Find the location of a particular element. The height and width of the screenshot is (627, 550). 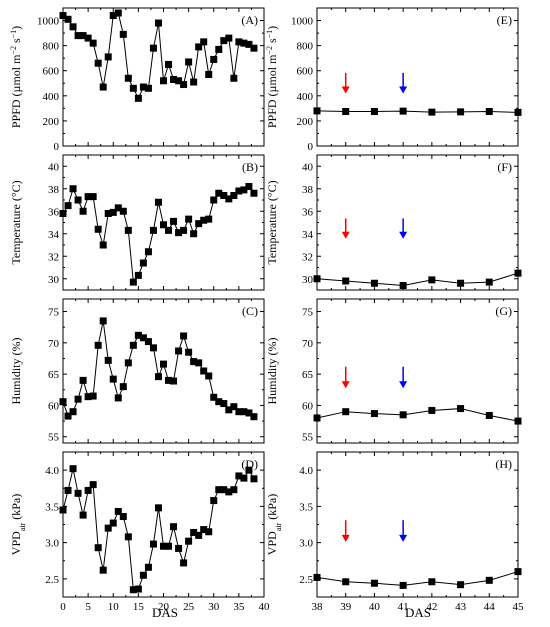

y-tick-label: 4.0 is located at coordinates (52, 471).